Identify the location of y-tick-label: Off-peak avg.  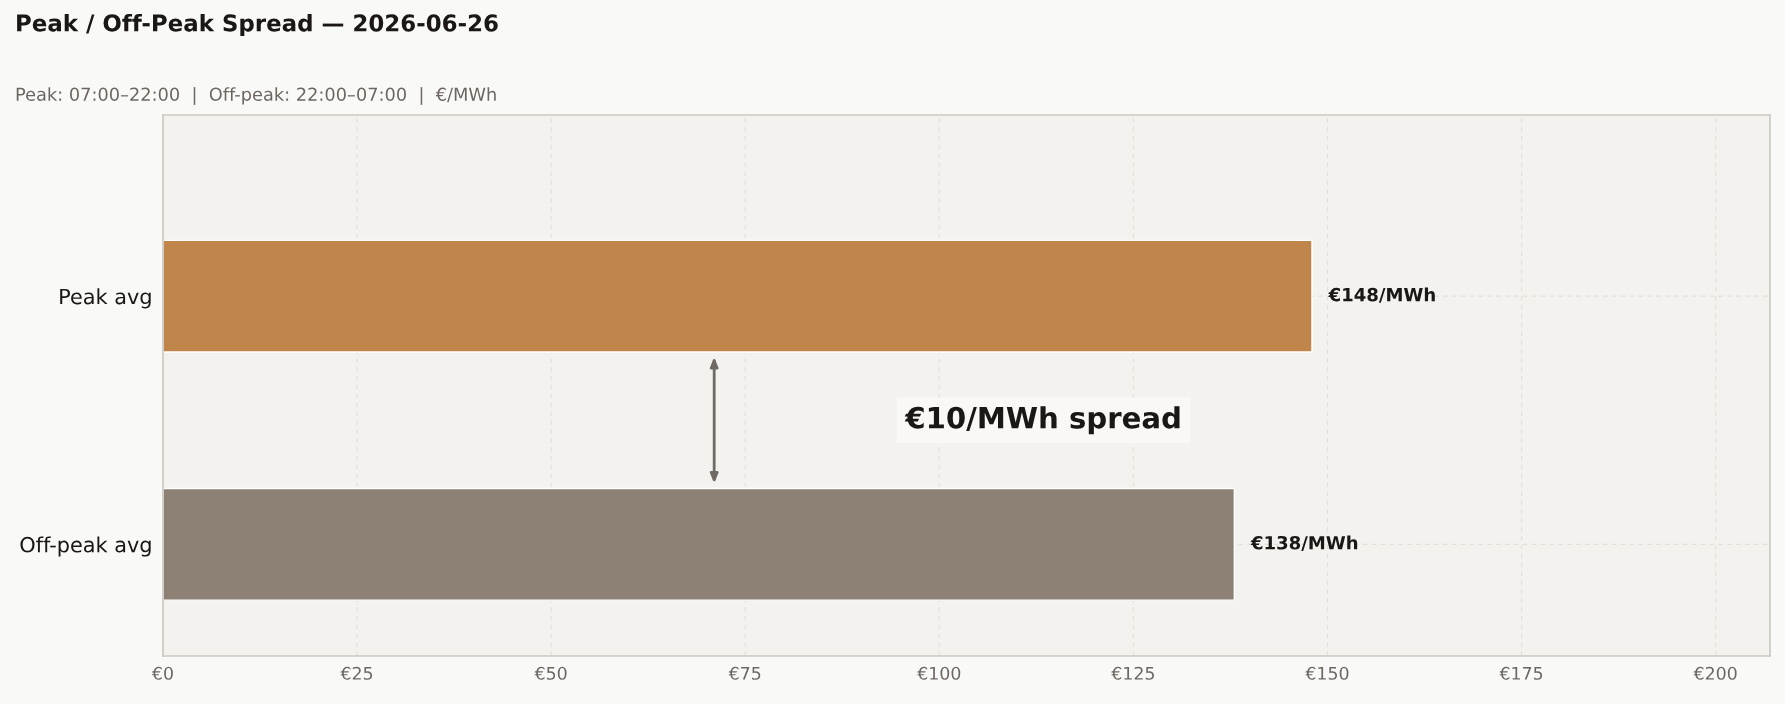
(85, 546).